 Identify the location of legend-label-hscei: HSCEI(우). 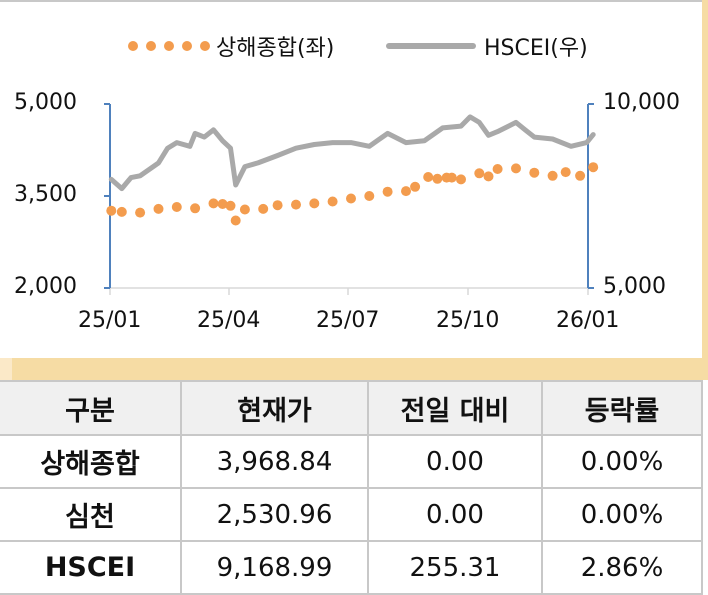
(536, 48).